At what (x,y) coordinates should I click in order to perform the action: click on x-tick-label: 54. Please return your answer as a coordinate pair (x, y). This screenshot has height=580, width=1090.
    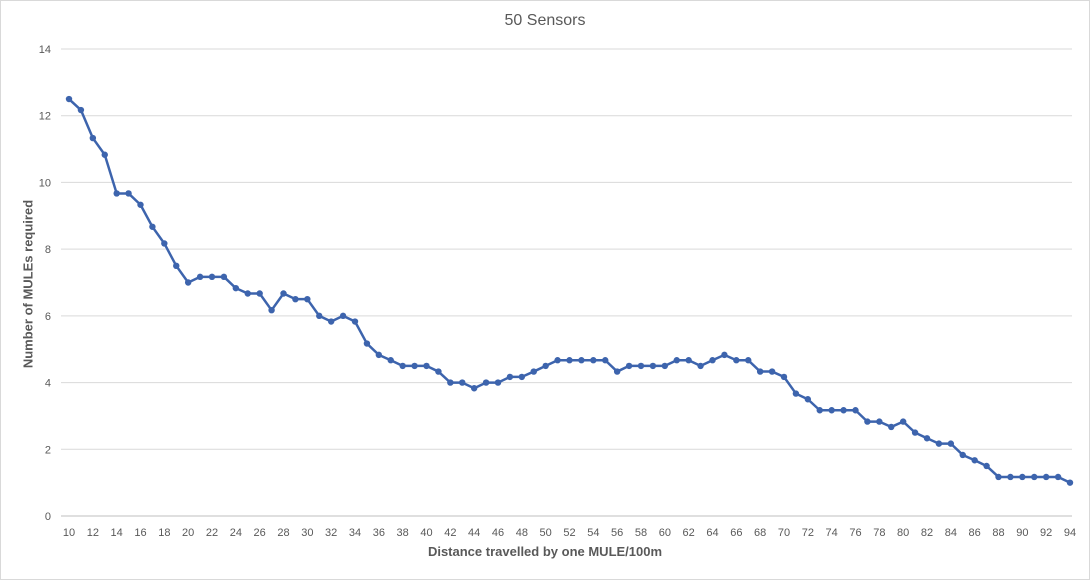
    Looking at the image, I should click on (593, 533).